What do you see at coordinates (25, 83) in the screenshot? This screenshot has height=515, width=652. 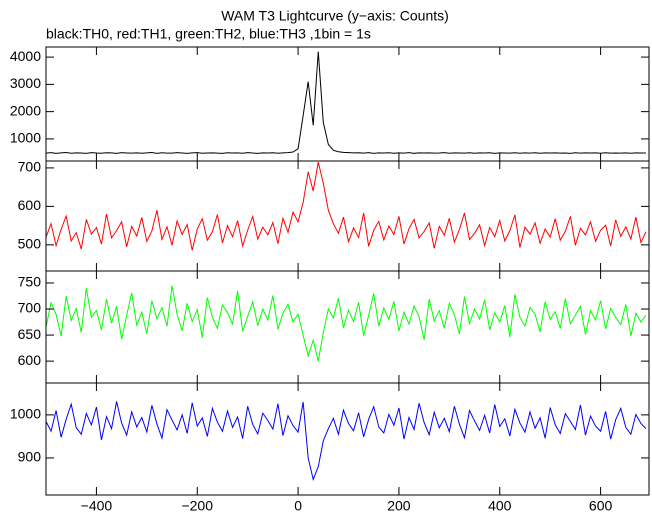 I see `y-tick-label: 3000` at bounding box center [25, 83].